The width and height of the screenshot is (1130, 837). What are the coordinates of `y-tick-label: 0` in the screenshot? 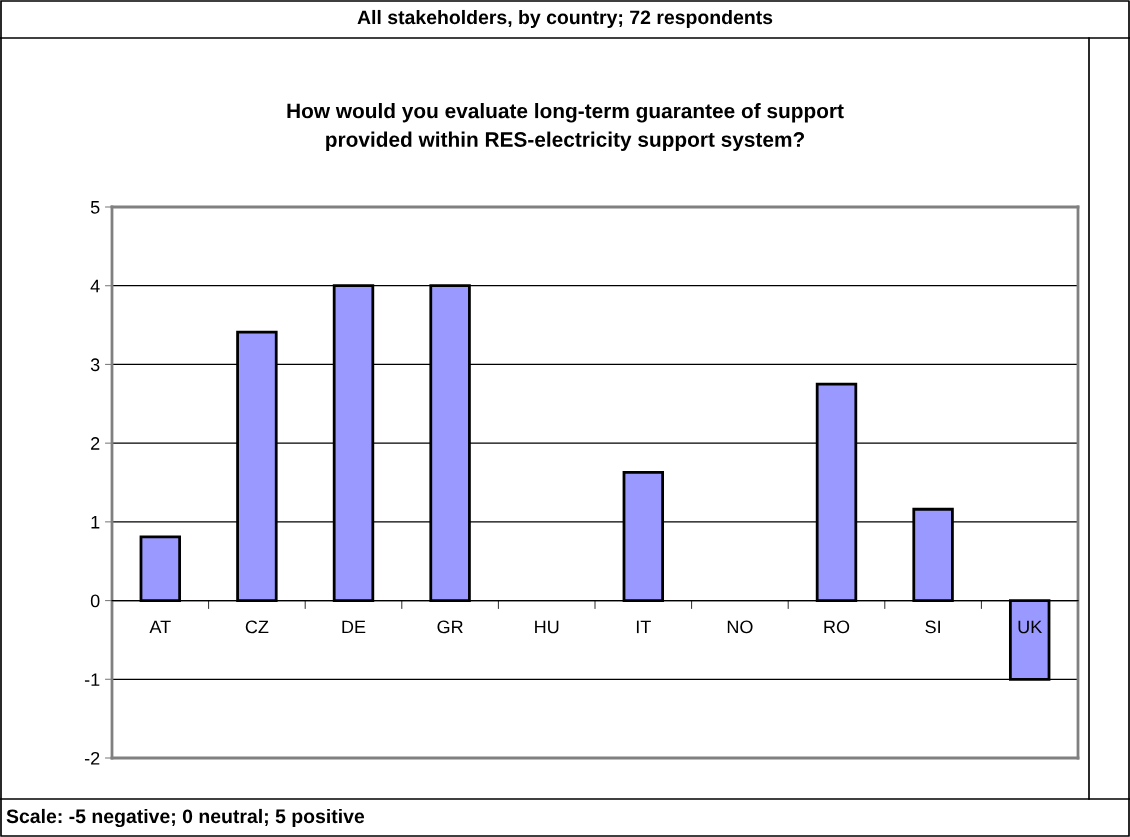 It's located at (95, 601).